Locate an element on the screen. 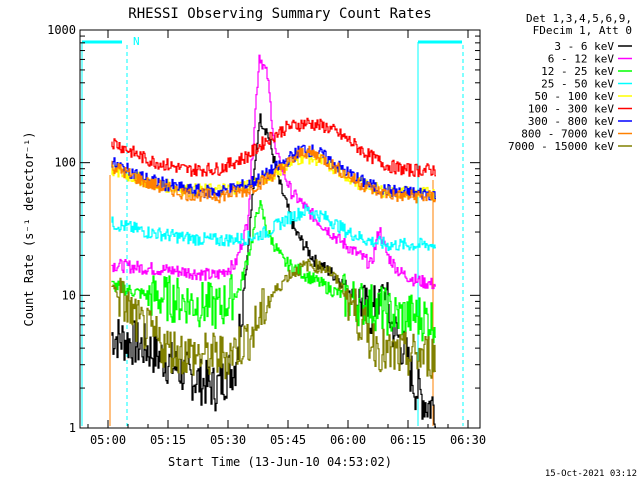  series-line-100-300-kev is located at coordinates (273, 147).